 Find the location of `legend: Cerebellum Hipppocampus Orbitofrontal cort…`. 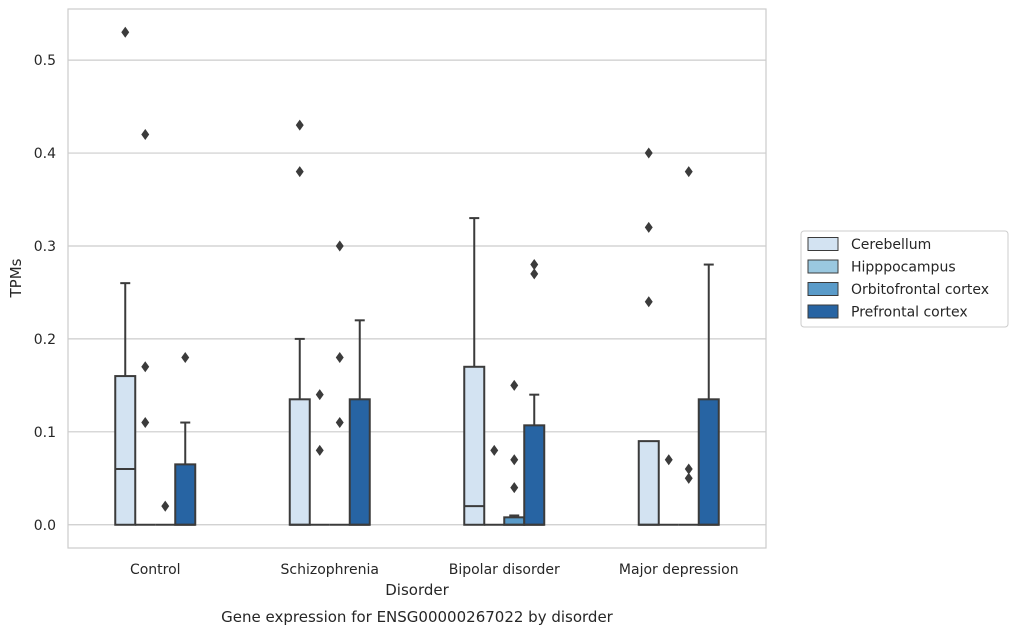

legend: Cerebellum Hipppocampus Orbitofrontal cort… is located at coordinates (904, 279).